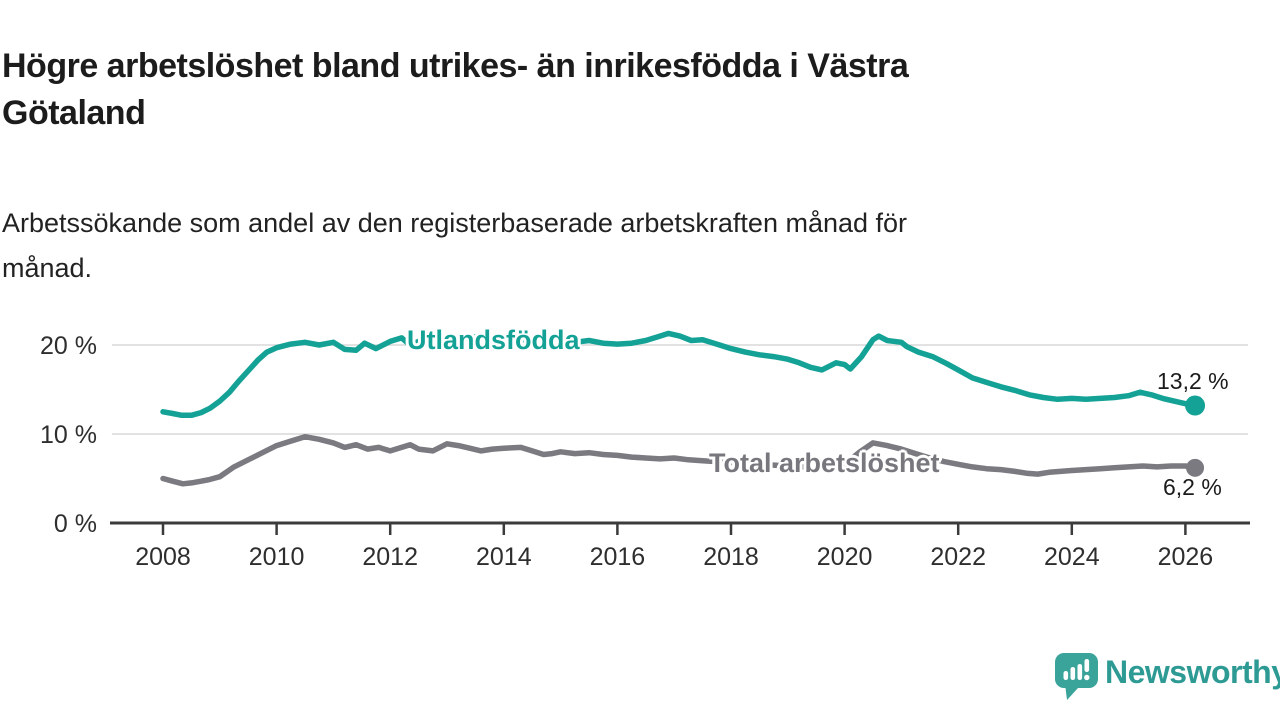 The image size is (1280, 720). What do you see at coordinates (277, 557) in the screenshot?
I see `x-tick-label-2010: 2010` at bounding box center [277, 557].